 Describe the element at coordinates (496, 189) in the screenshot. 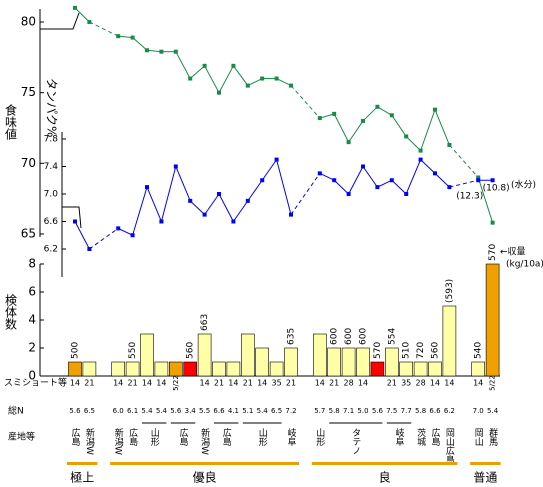

I see `moisture-label: (10.8)` at that location.